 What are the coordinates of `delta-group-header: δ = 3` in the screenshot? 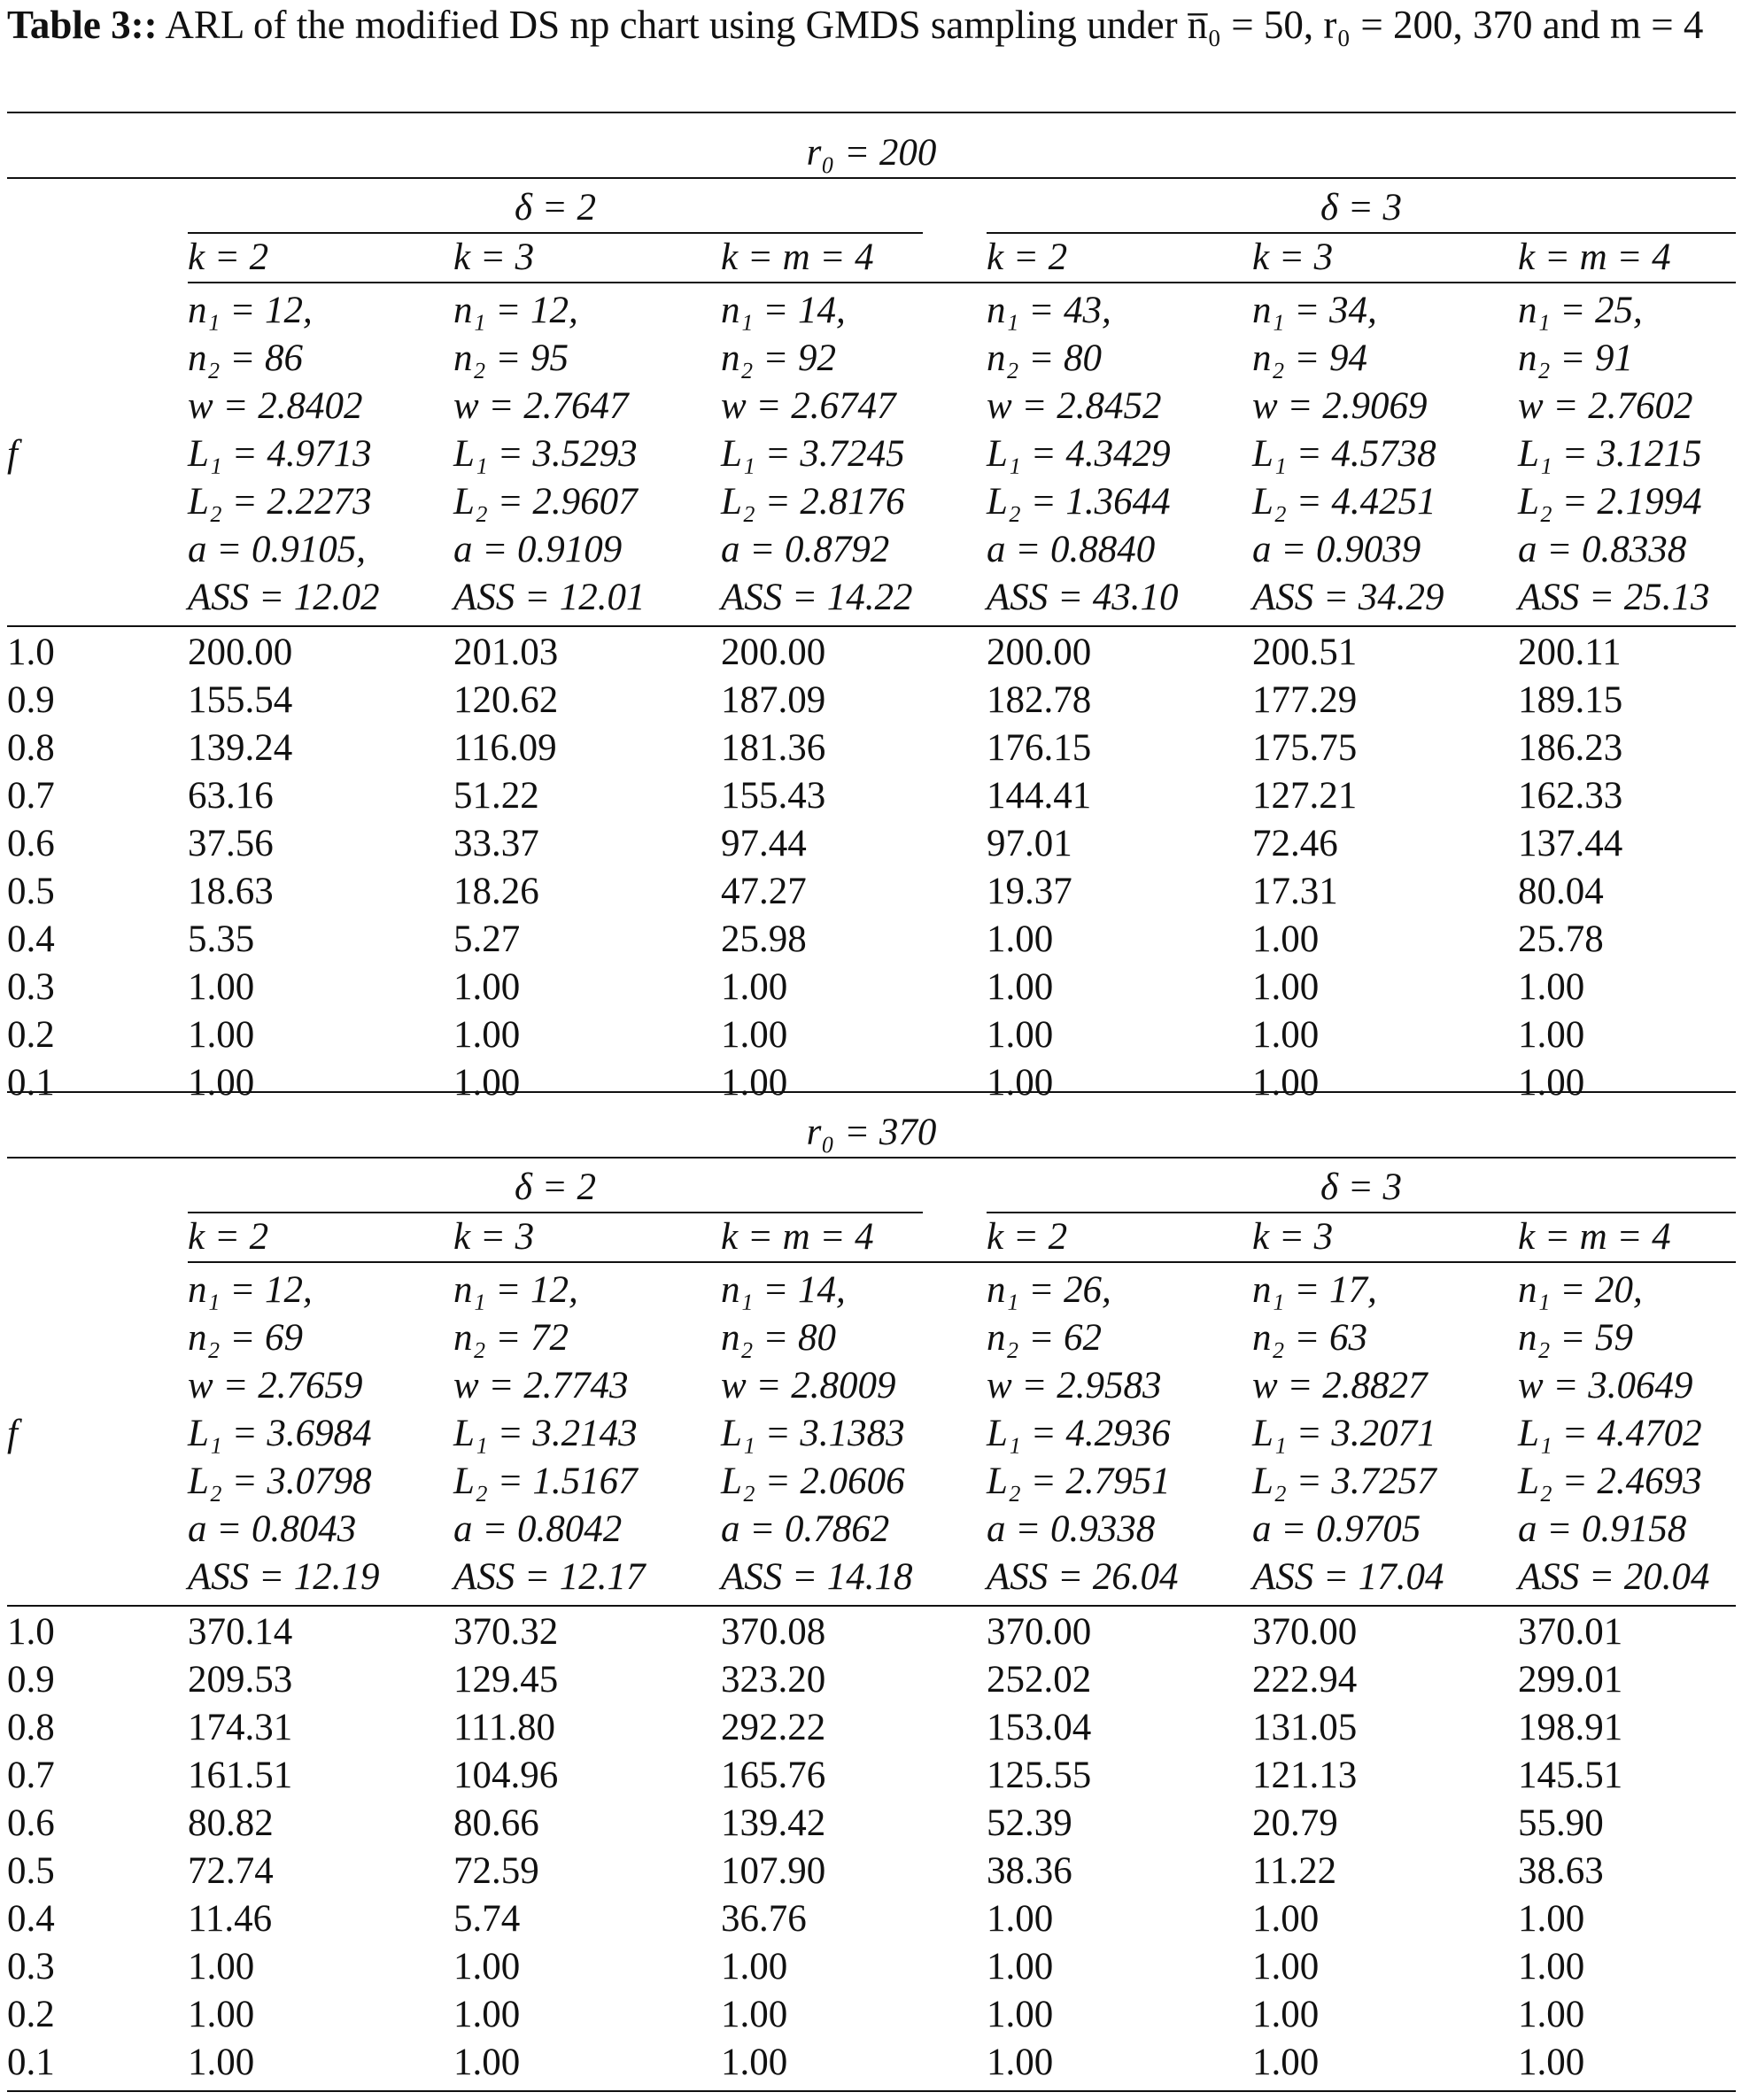 It's located at (1361, 1187).